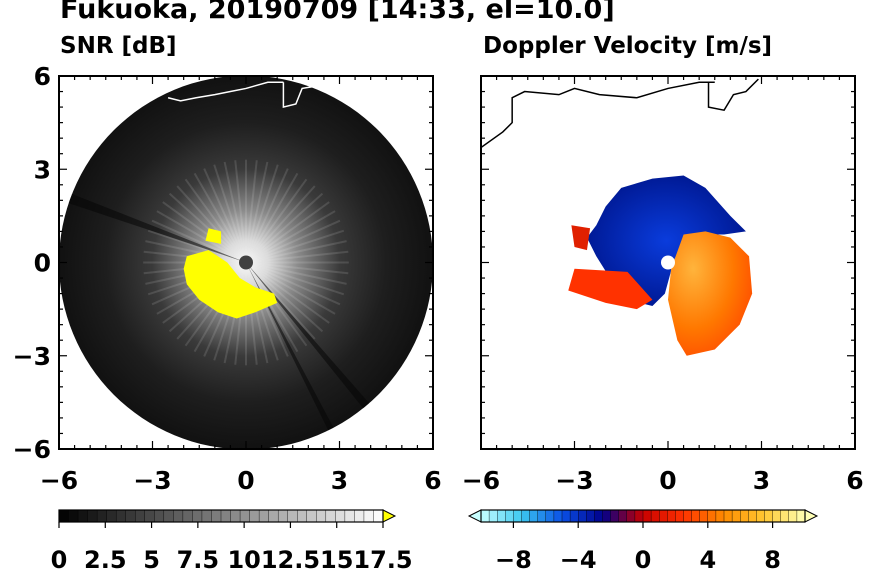 The width and height of the screenshot is (870, 570). Describe the element at coordinates (32, 356) in the screenshot. I see `y-tick-label: −3` at that location.